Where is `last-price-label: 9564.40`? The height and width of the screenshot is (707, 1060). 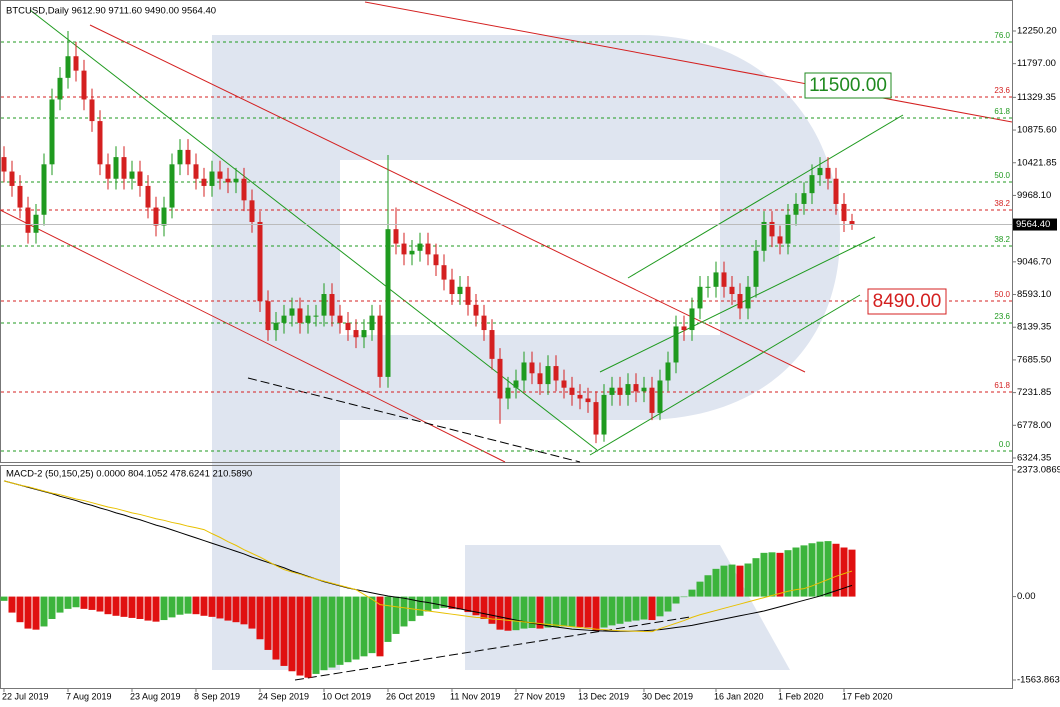
last-price-label: 9564.40 is located at coordinates (1033, 224).